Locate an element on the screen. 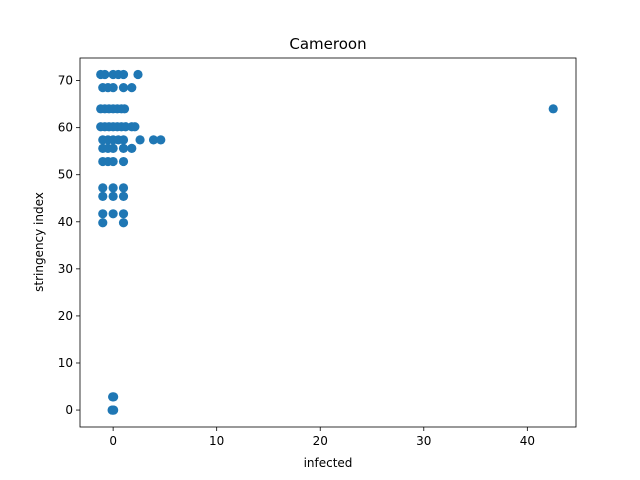  y-tick-label: 10 is located at coordinates (65, 363).